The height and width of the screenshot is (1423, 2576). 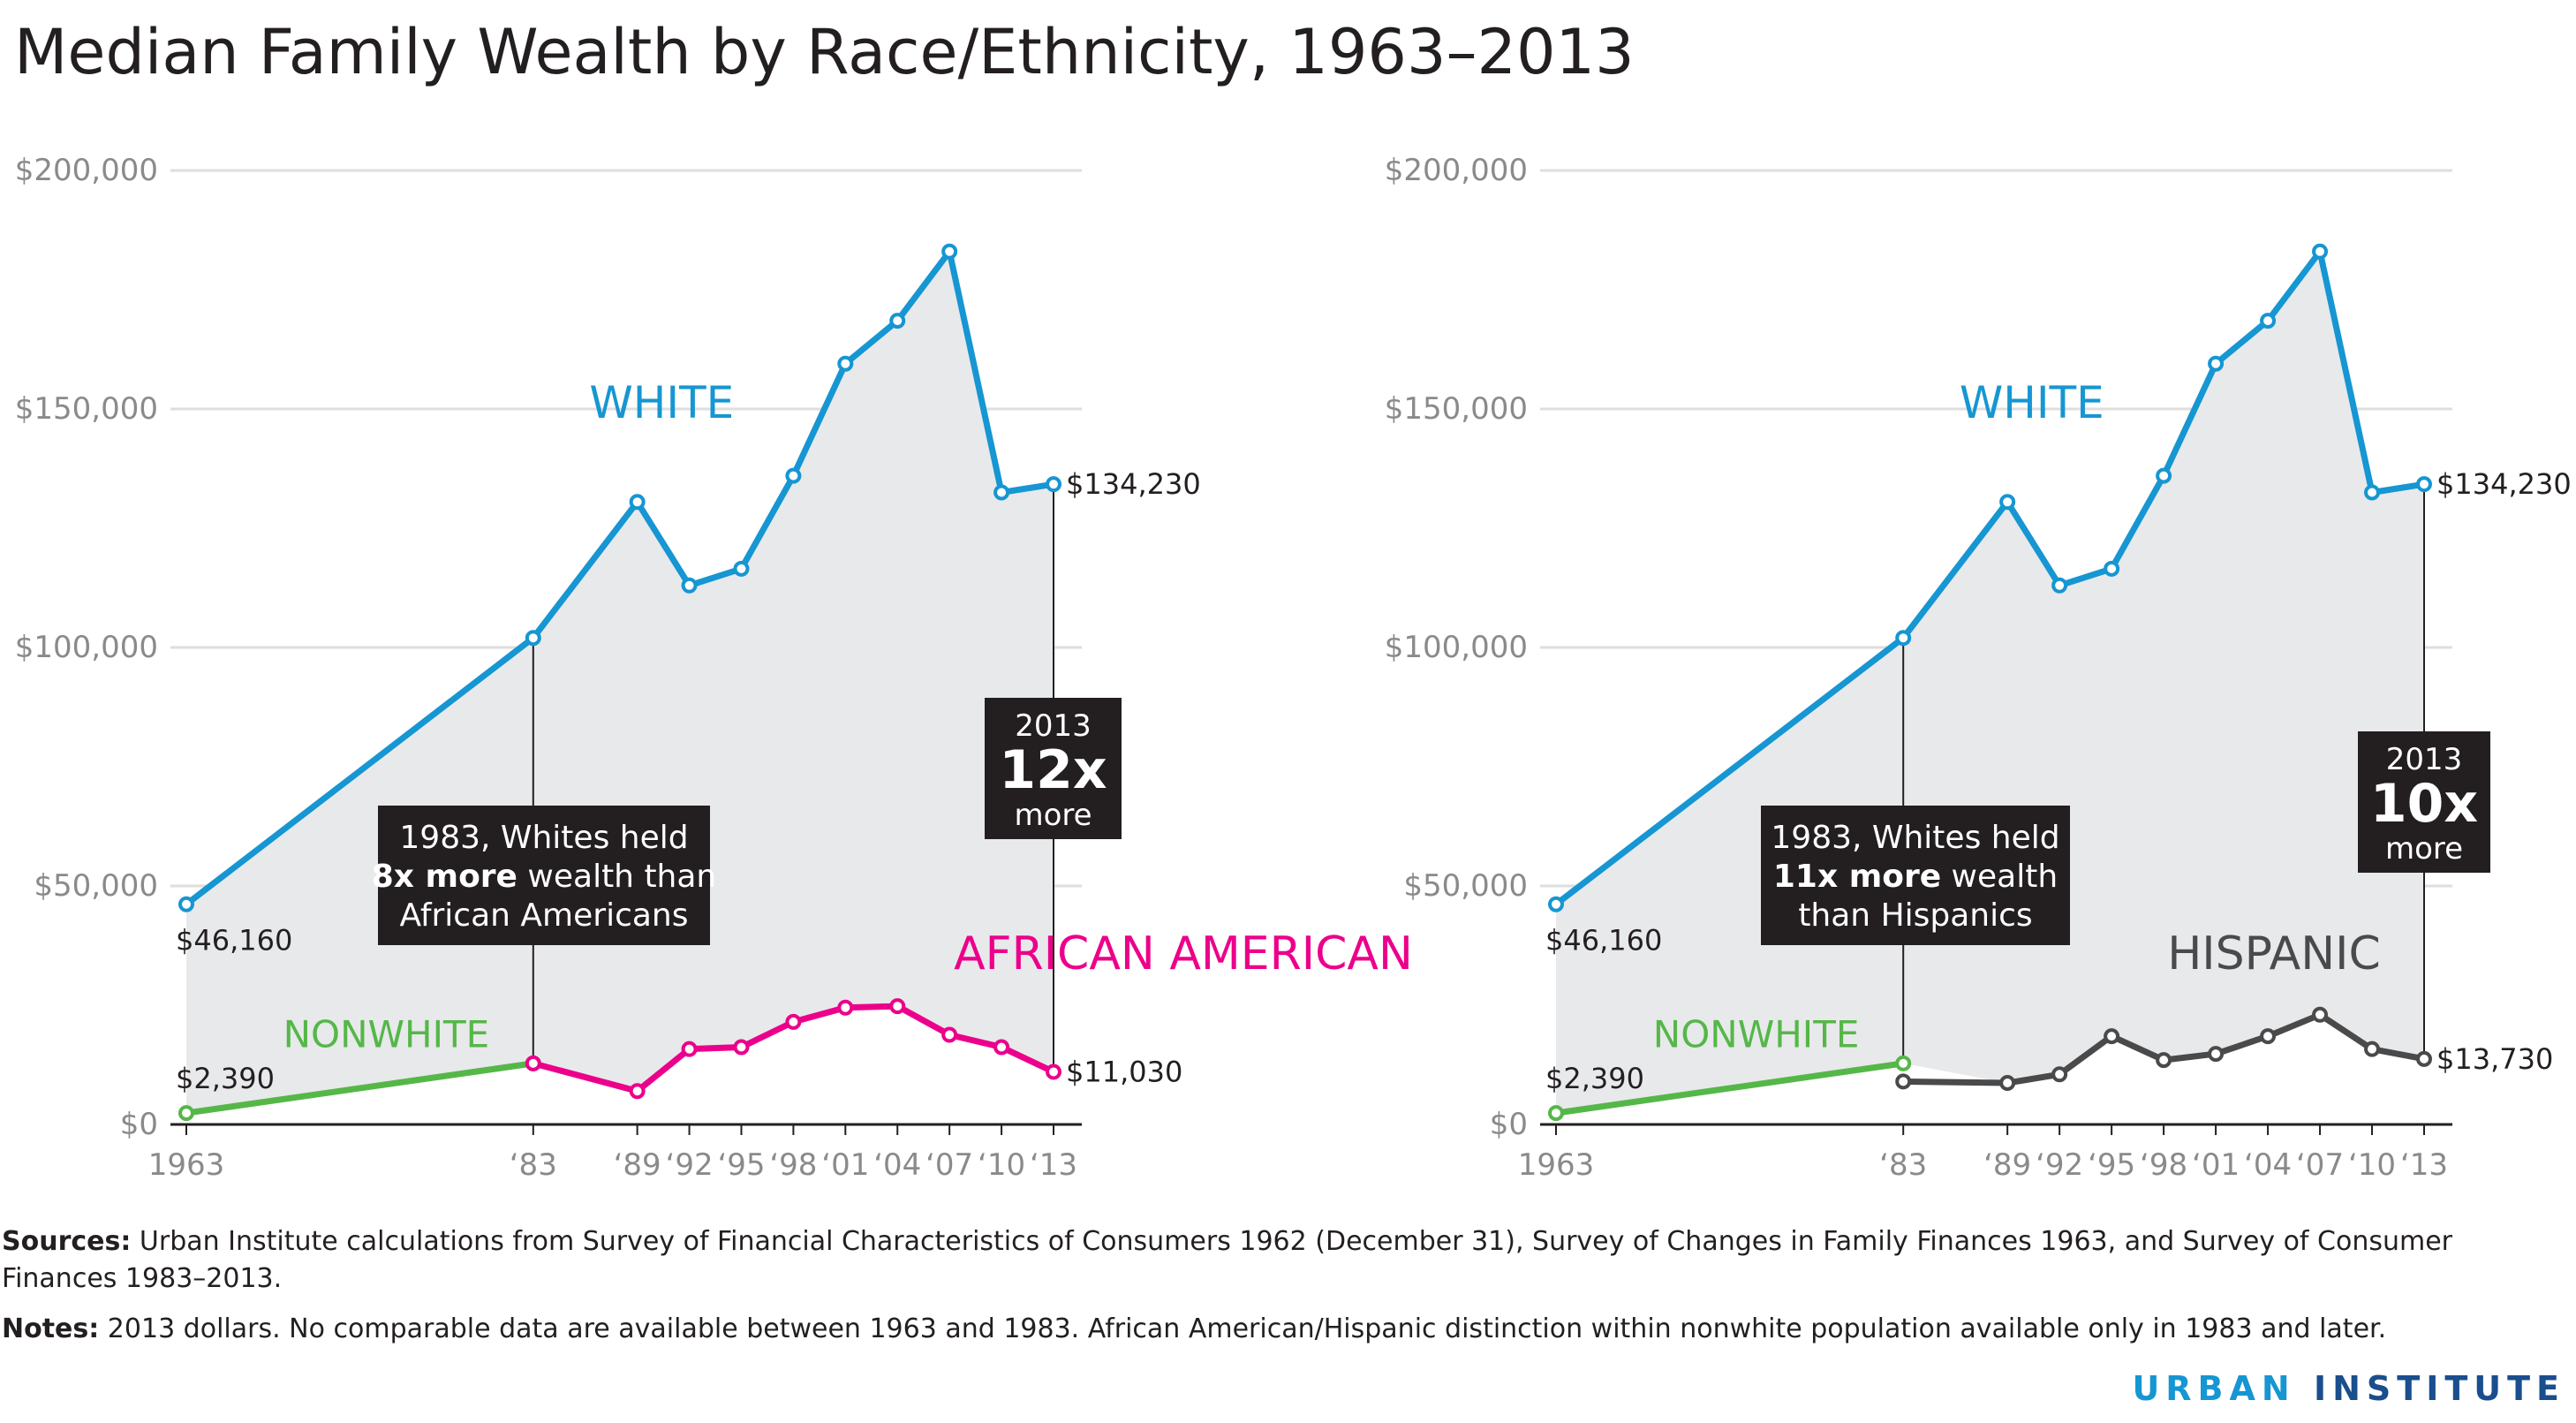 I want to click on x-tick-label: ‘07, so click(x=2320, y=1165).